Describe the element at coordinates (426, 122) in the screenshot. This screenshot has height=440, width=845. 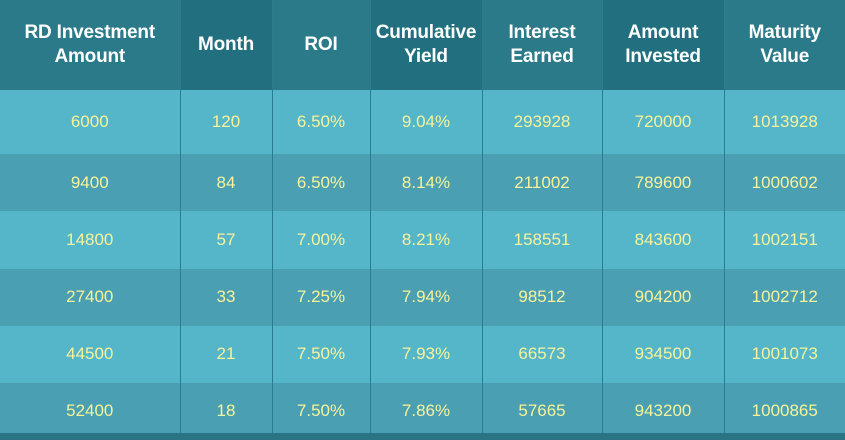
I see `cell-cumulative-yield: 9.04%` at that location.